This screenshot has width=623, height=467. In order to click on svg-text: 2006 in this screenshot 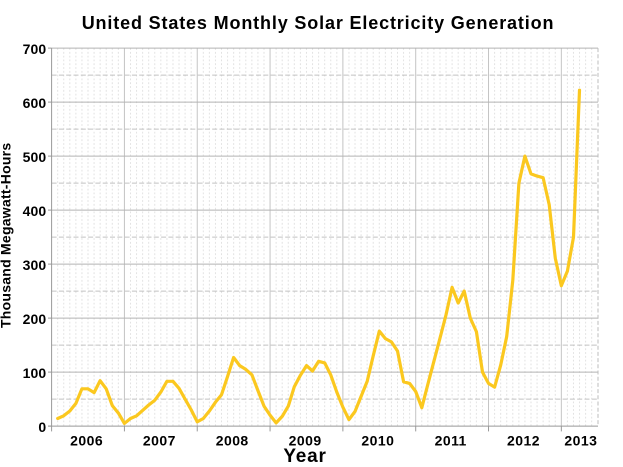, I will do `click(86, 440)`.